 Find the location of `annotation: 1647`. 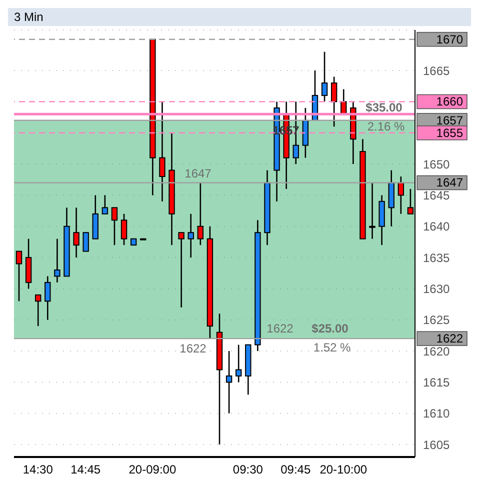

annotation: 1647 is located at coordinates (198, 173).